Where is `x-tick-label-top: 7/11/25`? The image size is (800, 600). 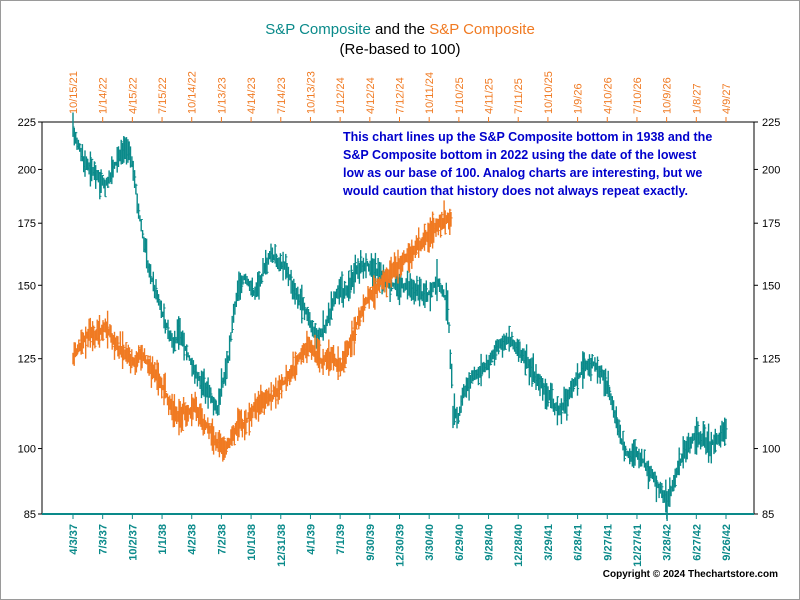 x-tick-label-top: 7/11/25 is located at coordinates (519, 96).